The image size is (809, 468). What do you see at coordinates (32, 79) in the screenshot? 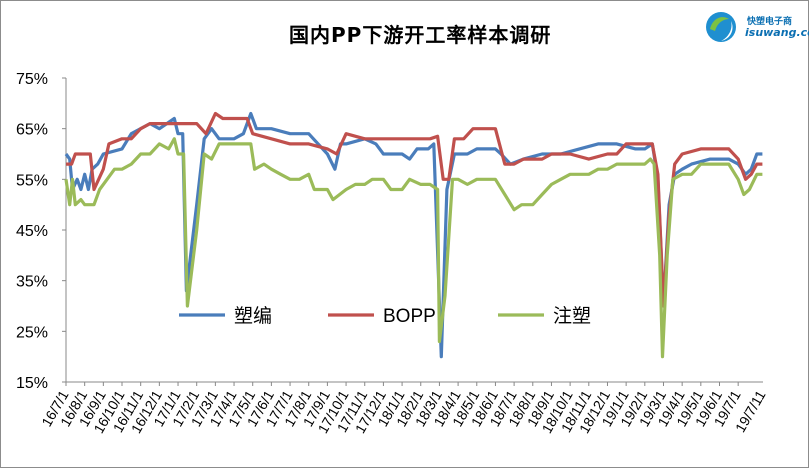
I see `y-tick-label: 75%` at bounding box center [32, 79].